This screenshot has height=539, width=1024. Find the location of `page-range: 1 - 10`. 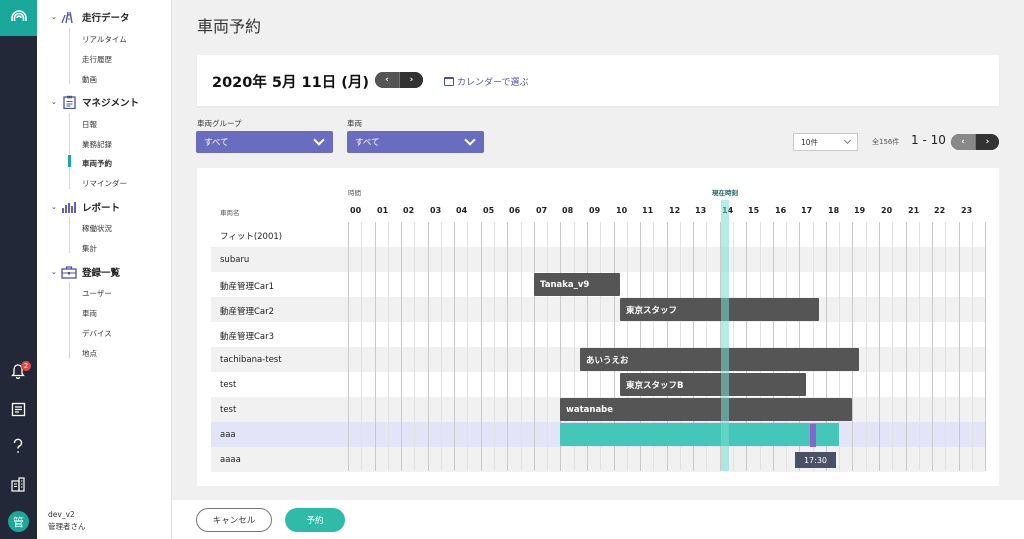

page-range: 1 - 10 is located at coordinates (928, 140).